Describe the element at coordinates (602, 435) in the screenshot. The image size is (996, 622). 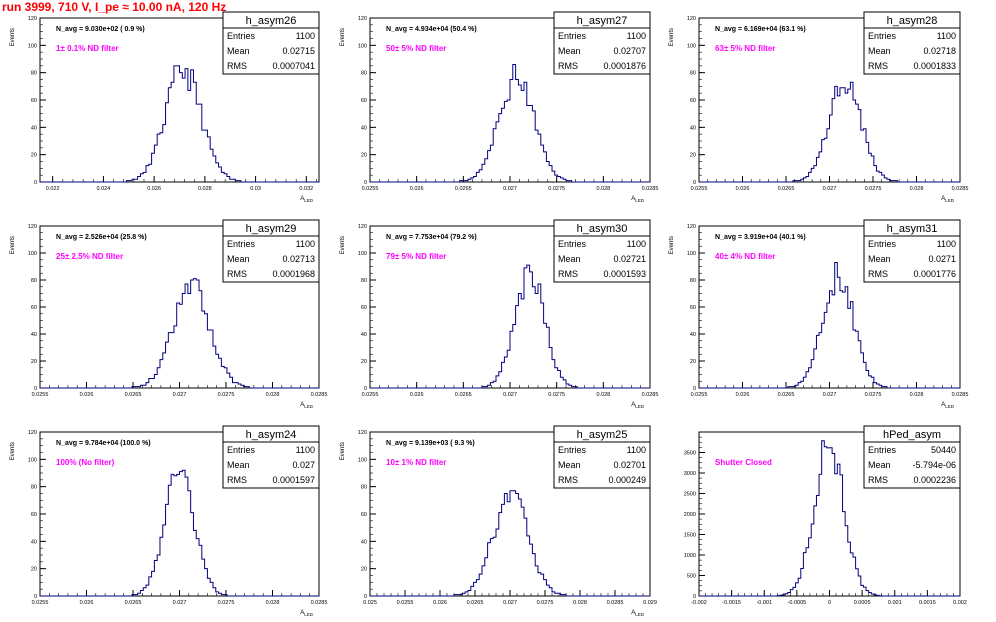
I see `stats-title: h_asym25` at that location.